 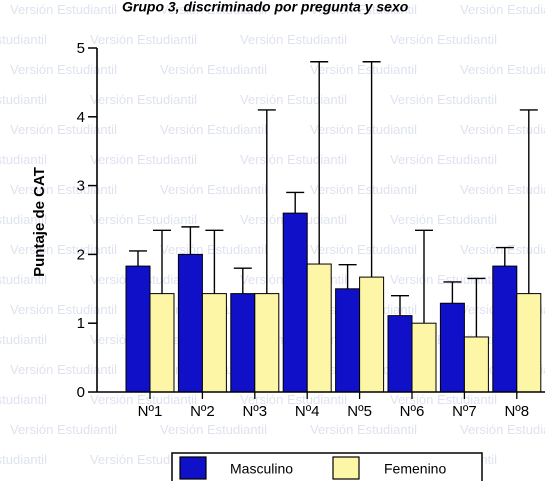 I want to click on legend: Masculino Femenino, so click(x=327, y=466).